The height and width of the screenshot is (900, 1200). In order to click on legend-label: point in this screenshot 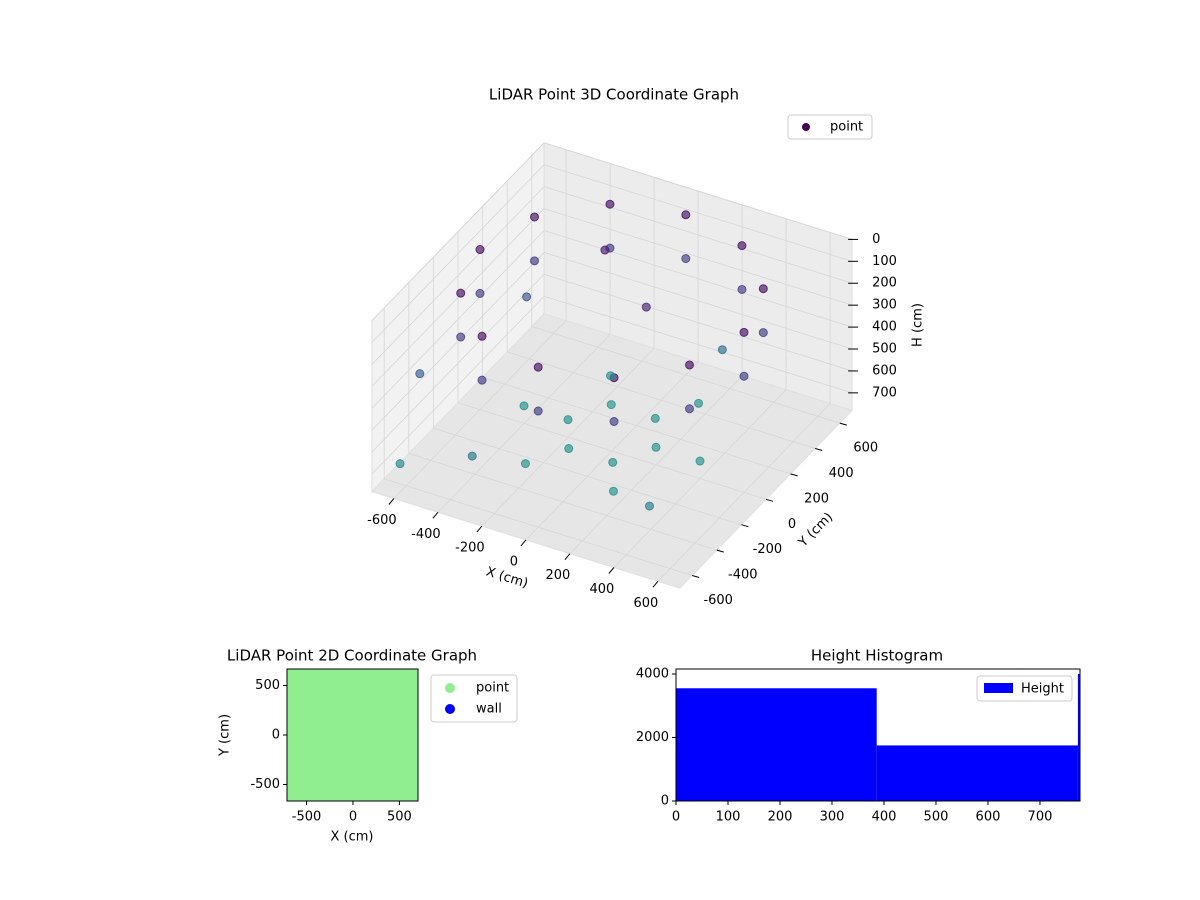, I will do `click(846, 127)`.